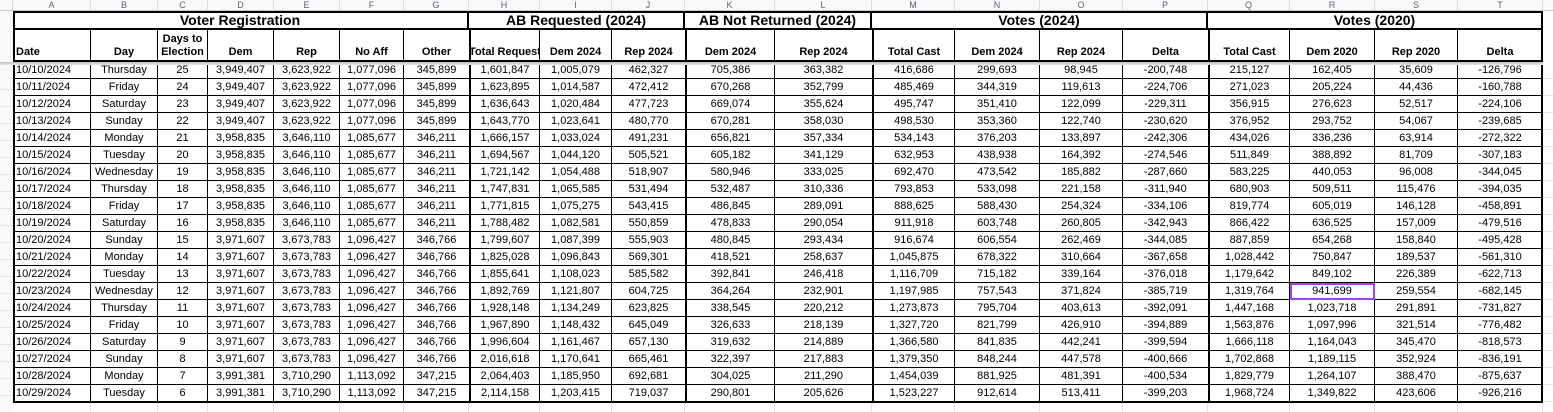 This screenshot has width=1553, height=412. What do you see at coordinates (1500, 308) in the screenshot?
I see `cell: -731,827` at bounding box center [1500, 308].